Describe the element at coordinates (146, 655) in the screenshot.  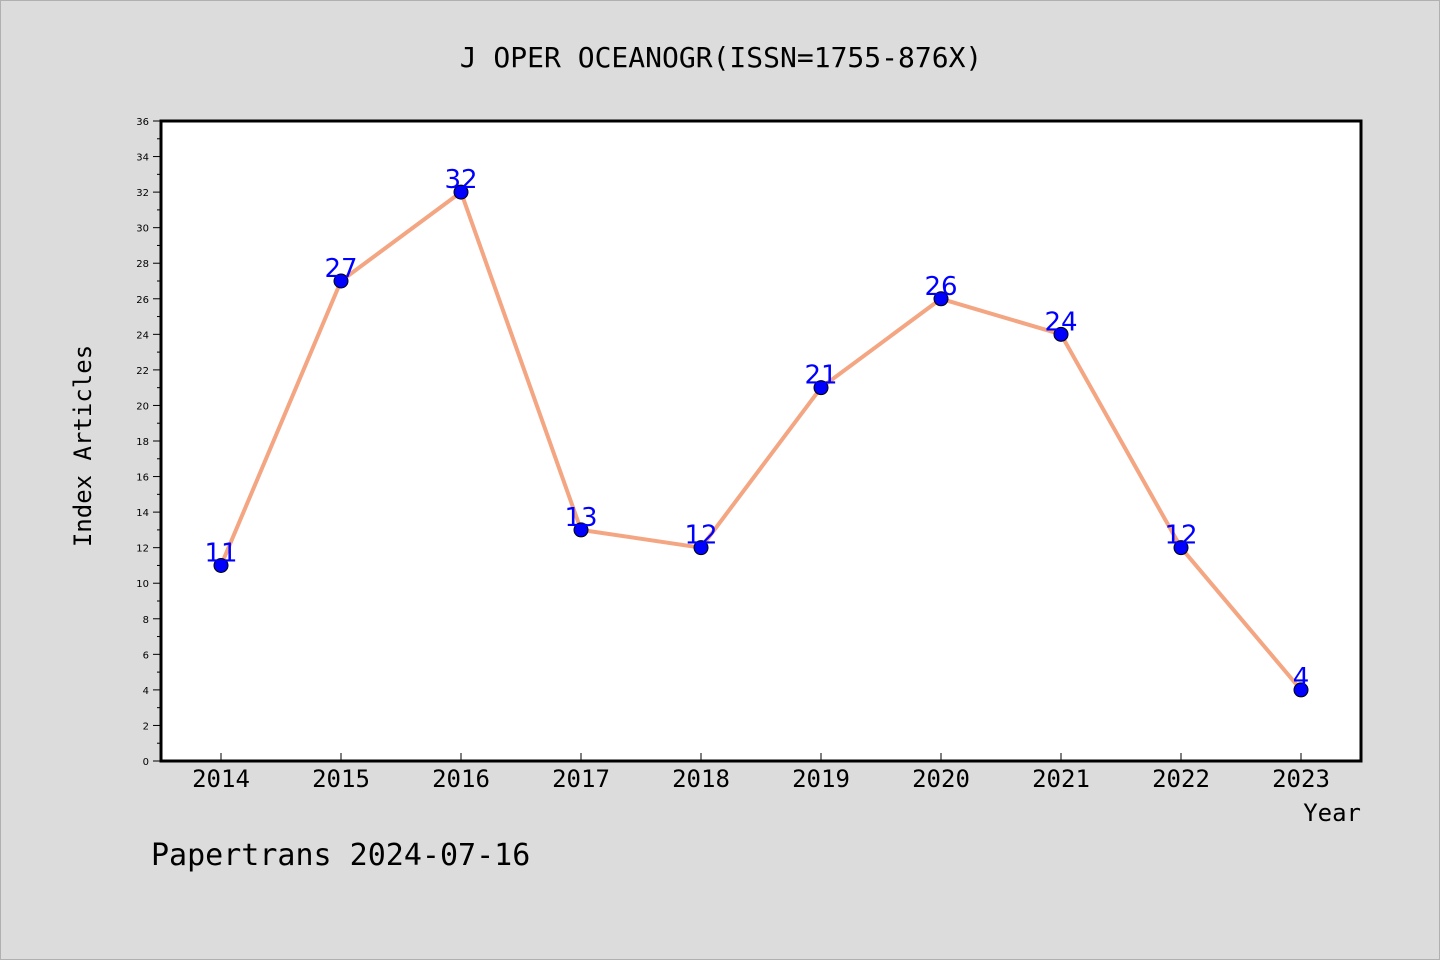
I see `y-tick-label: 6` at that location.